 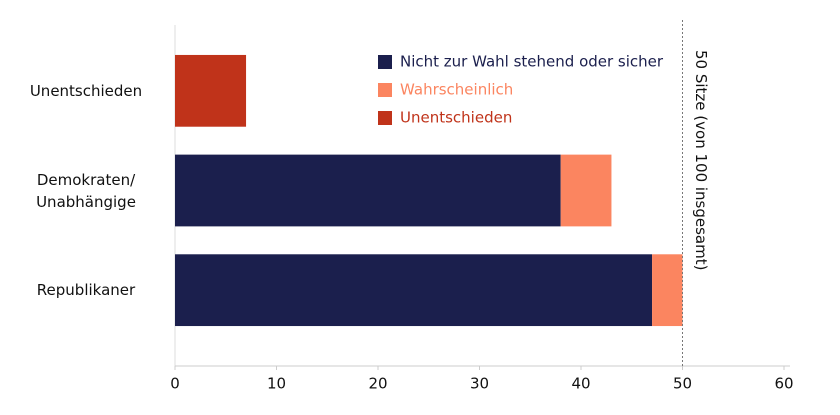 What do you see at coordinates (86, 90) in the screenshot?
I see `y-tick-label: Unentschieden` at bounding box center [86, 90].